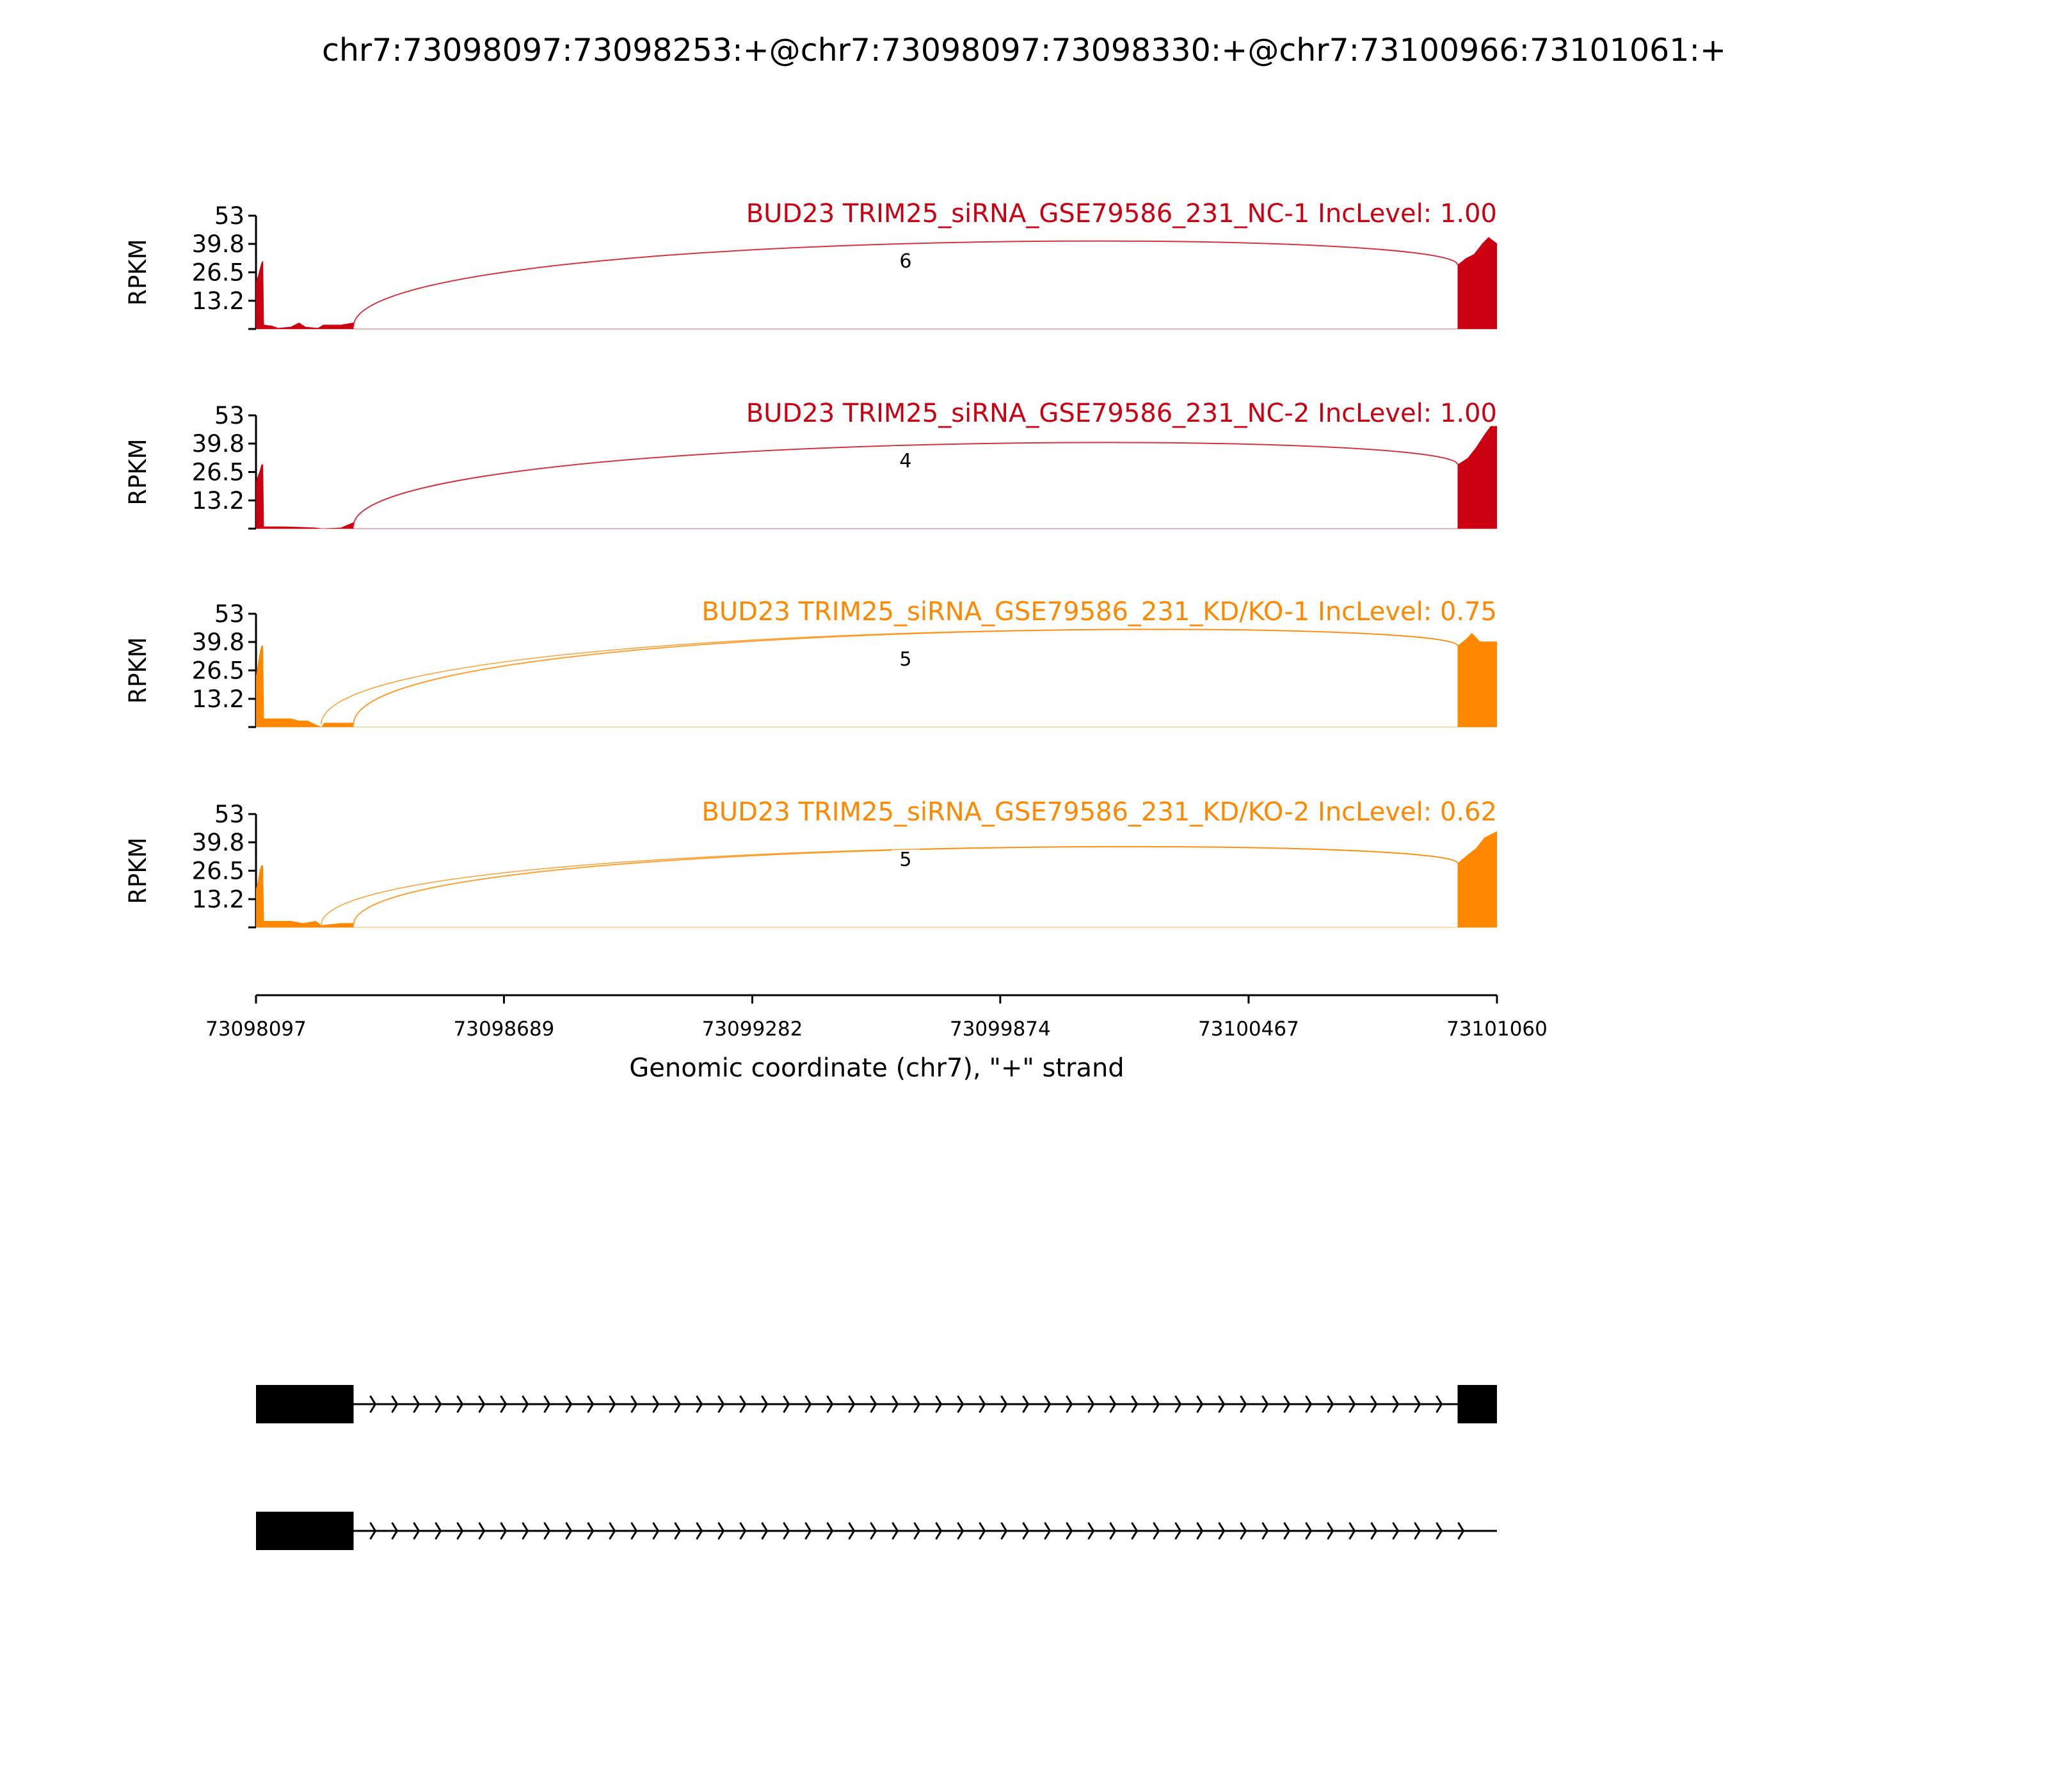  Describe the element at coordinates (504, 1029) in the screenshot. I see `x-tick-label: 73098689` at that location.